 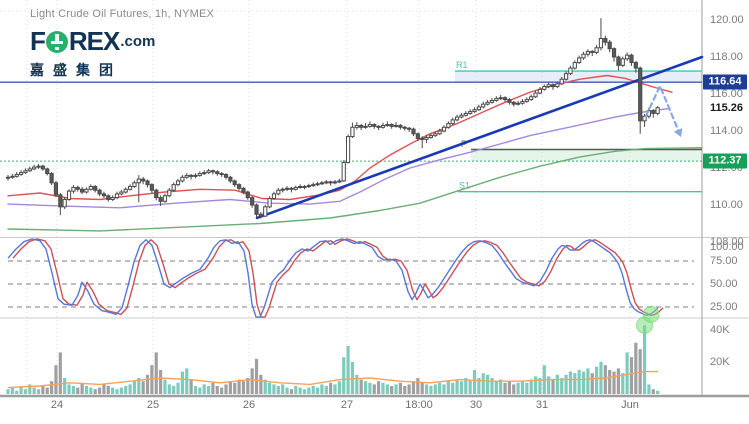 What do you see at coordinates (249, 405) in the screenshot?
I see `time-axis-label: 26` at bounding box center [249, 405].